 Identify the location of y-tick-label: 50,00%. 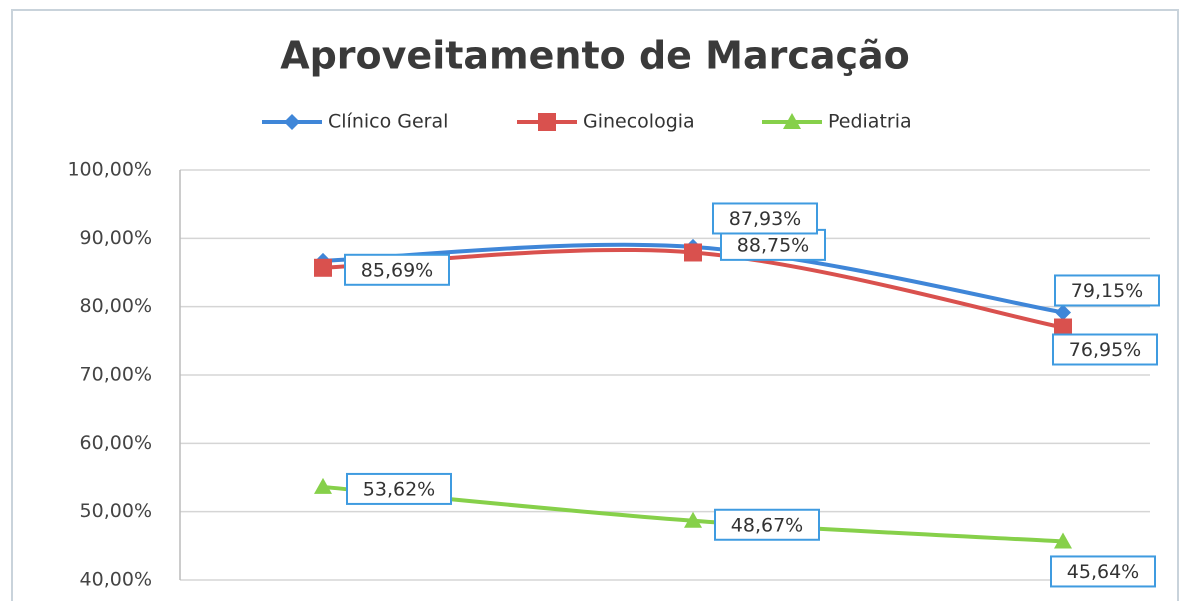
(116, 511).